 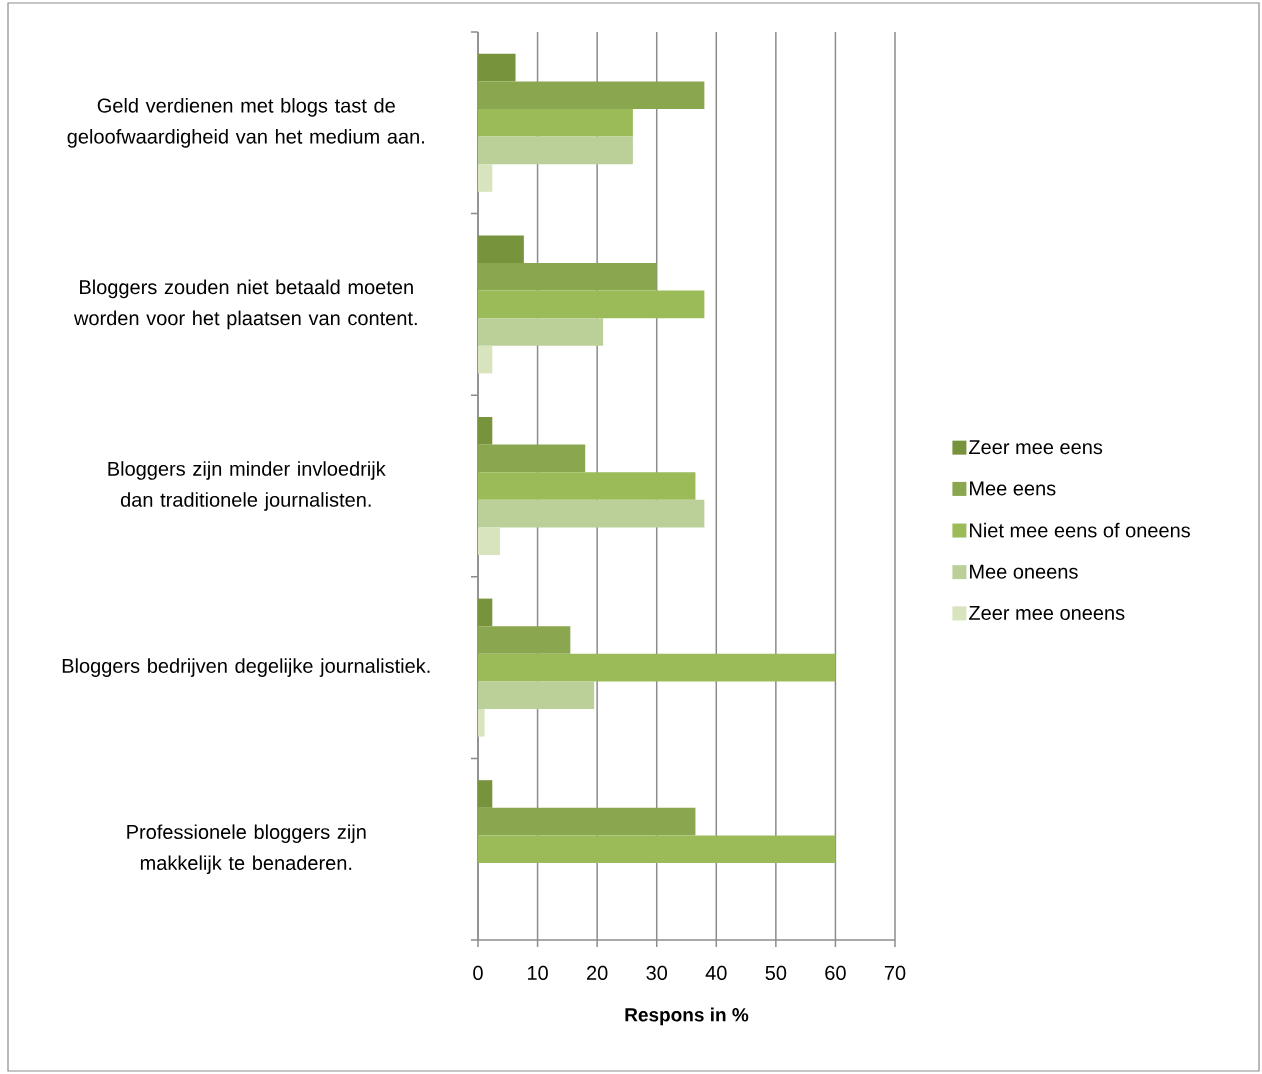 I want to click on x-tick-label: 60, so click(x=835, y=973).